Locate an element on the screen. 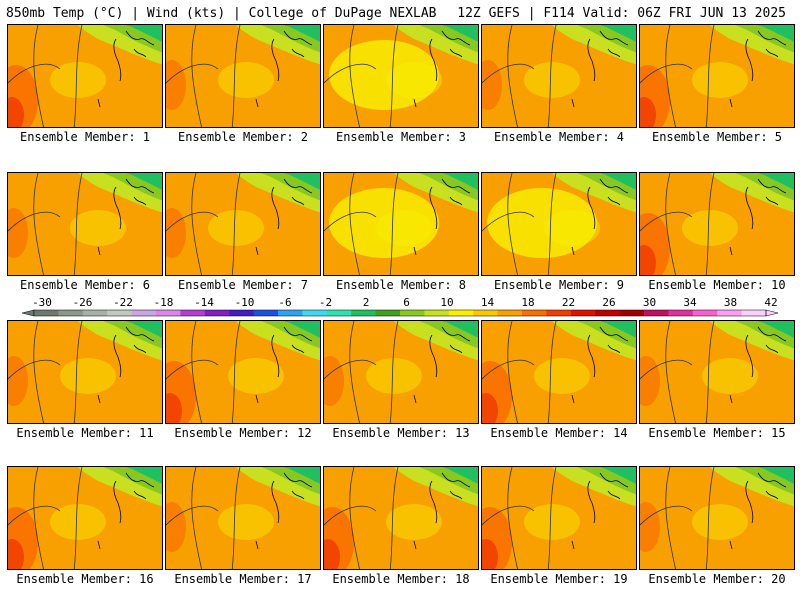  ensemble-member-label: Ensemble Member: 2 is located at coordinates (243, 137).